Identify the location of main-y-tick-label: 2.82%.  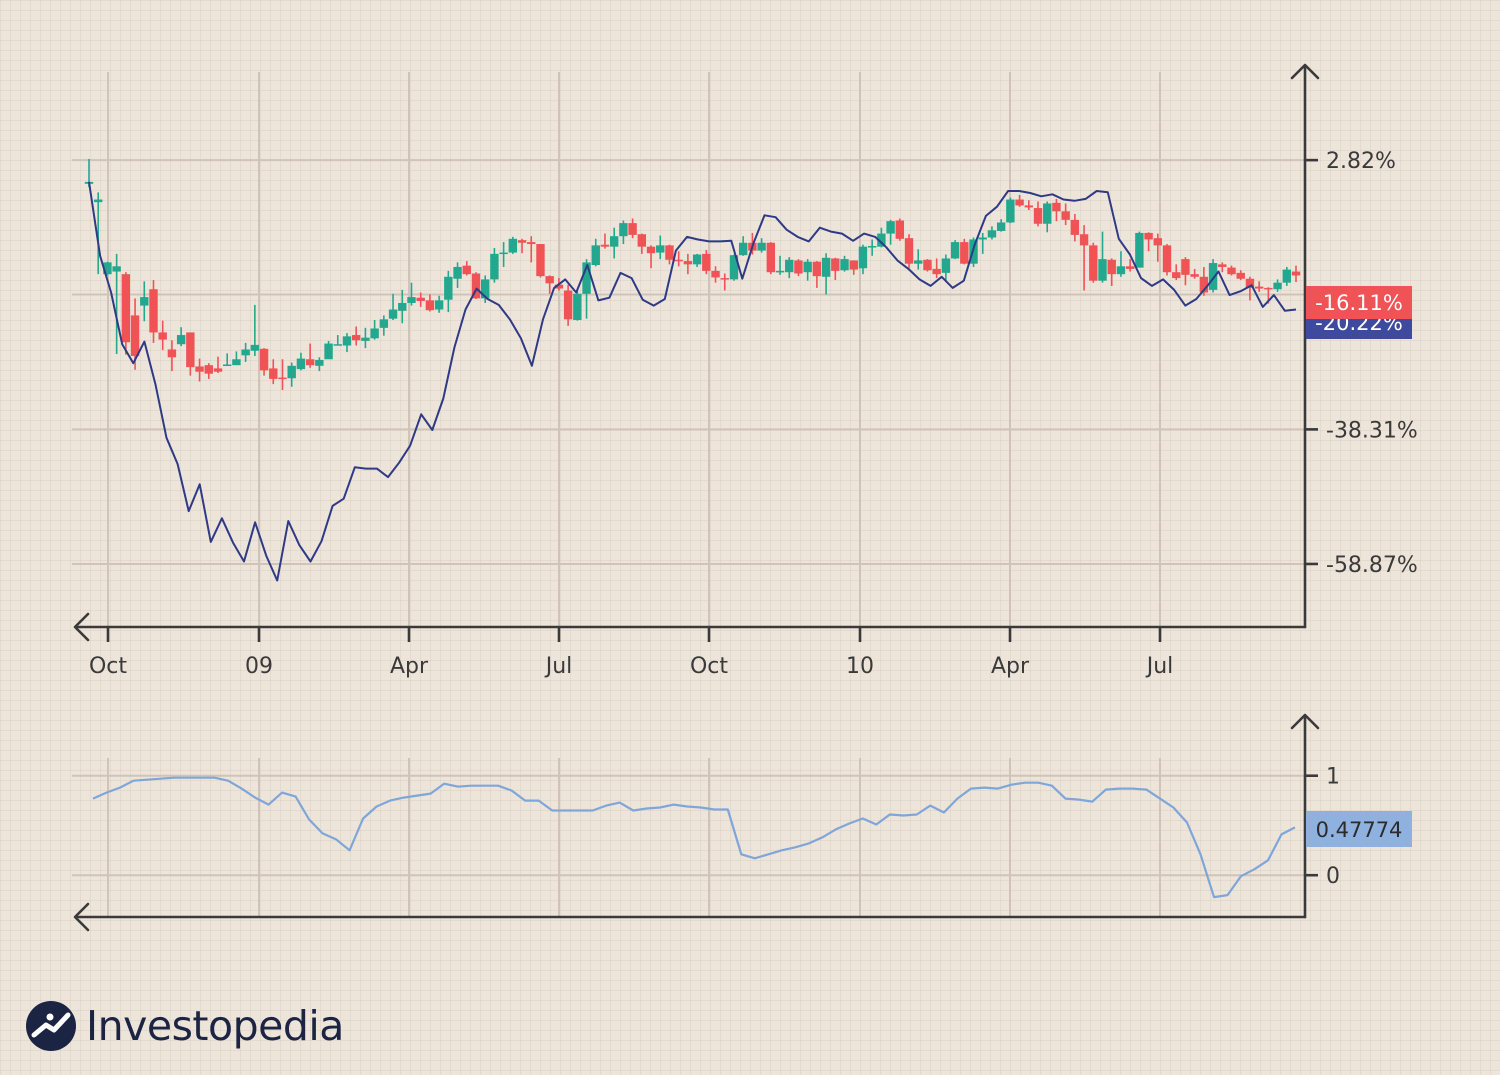
(1361, 161).